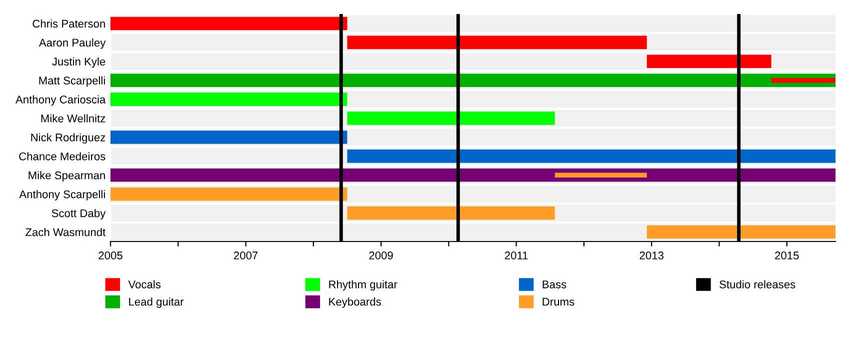  Describe the element at coordinates (72, 43) in the screenshot. I see `y-tick-label: Aaron Pauley` at that location.